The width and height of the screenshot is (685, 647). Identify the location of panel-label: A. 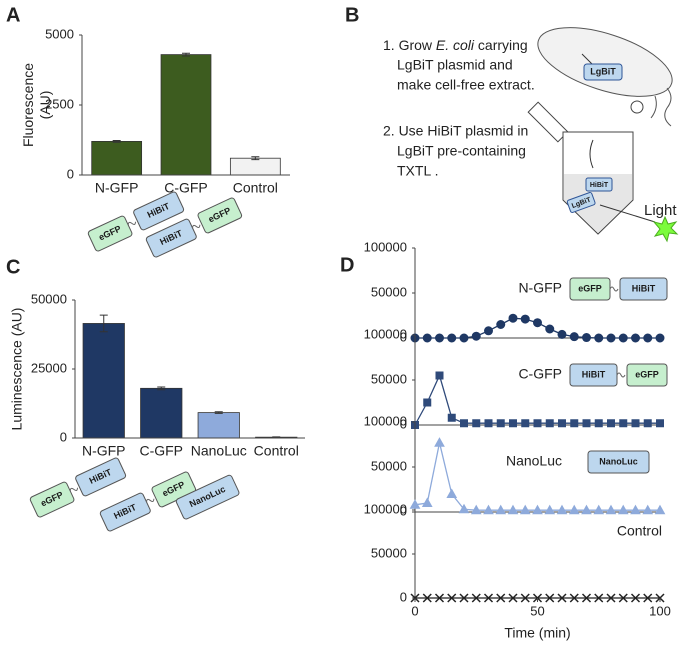
(13, 15).